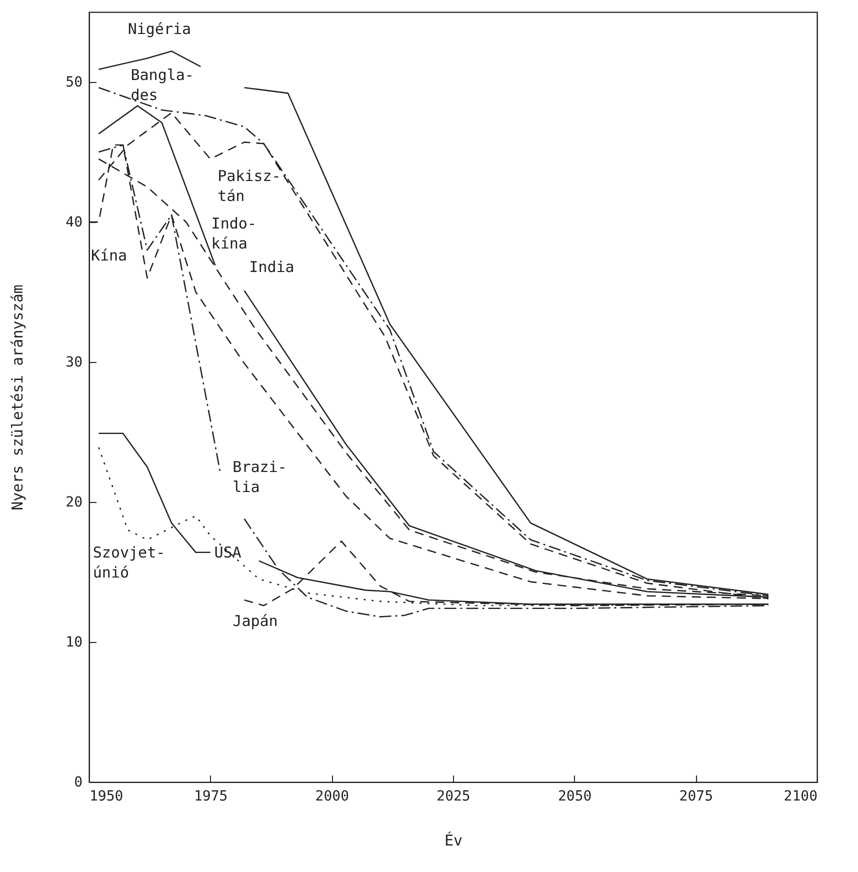 The width and height of the screenshot is (858, 872). I want to click on x-tick-label: 1975, so click(211, 796).